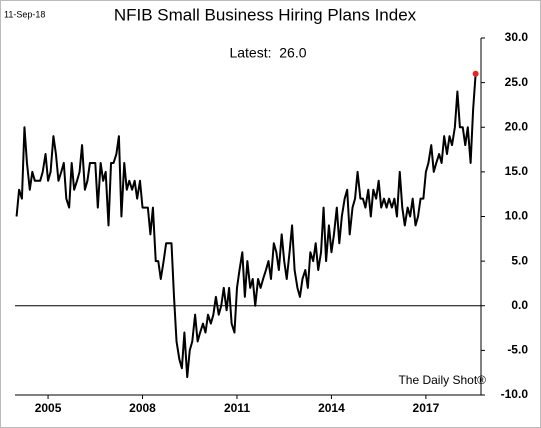  What do you see at coordinates (517, 350) in the screenshot?
I see `y-tick-label: -5.0` at bounding box center [517, 350].